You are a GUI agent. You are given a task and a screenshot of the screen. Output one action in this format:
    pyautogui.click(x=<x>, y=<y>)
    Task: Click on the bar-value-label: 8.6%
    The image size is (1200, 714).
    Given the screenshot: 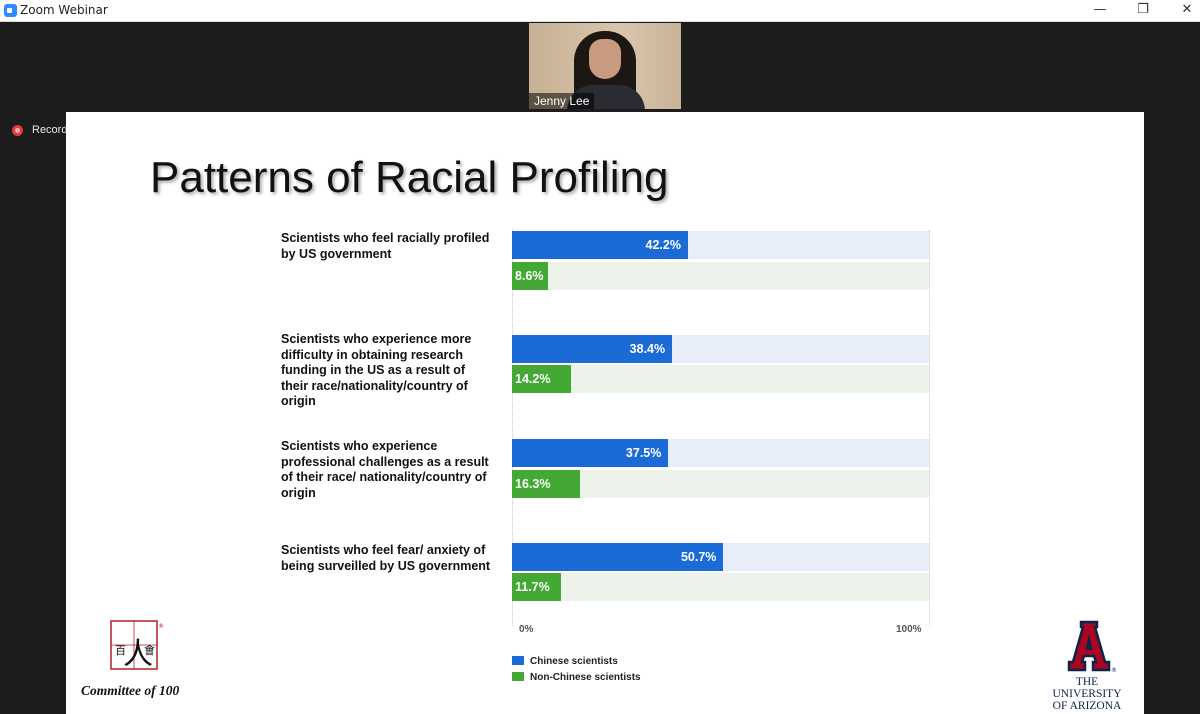 What is the action you would take?
    pyautogui.click(x=529, y=276)
    